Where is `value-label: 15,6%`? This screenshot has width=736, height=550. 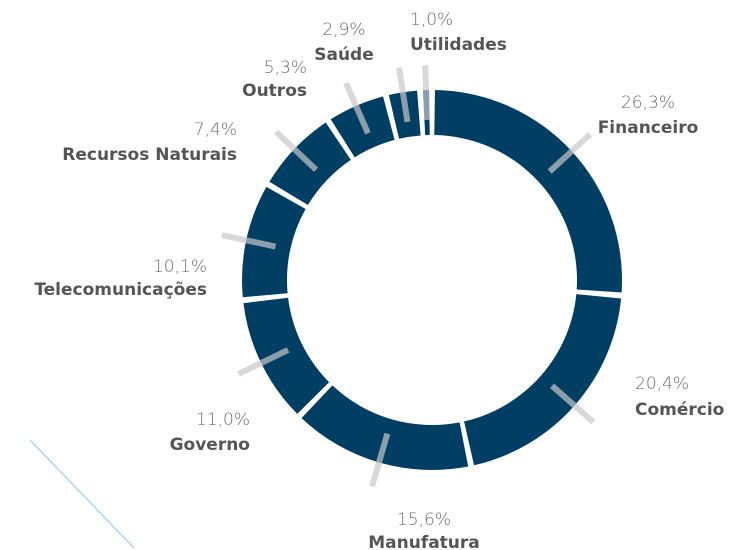 value-label: 15,6% is located at coordinates (424, 520).